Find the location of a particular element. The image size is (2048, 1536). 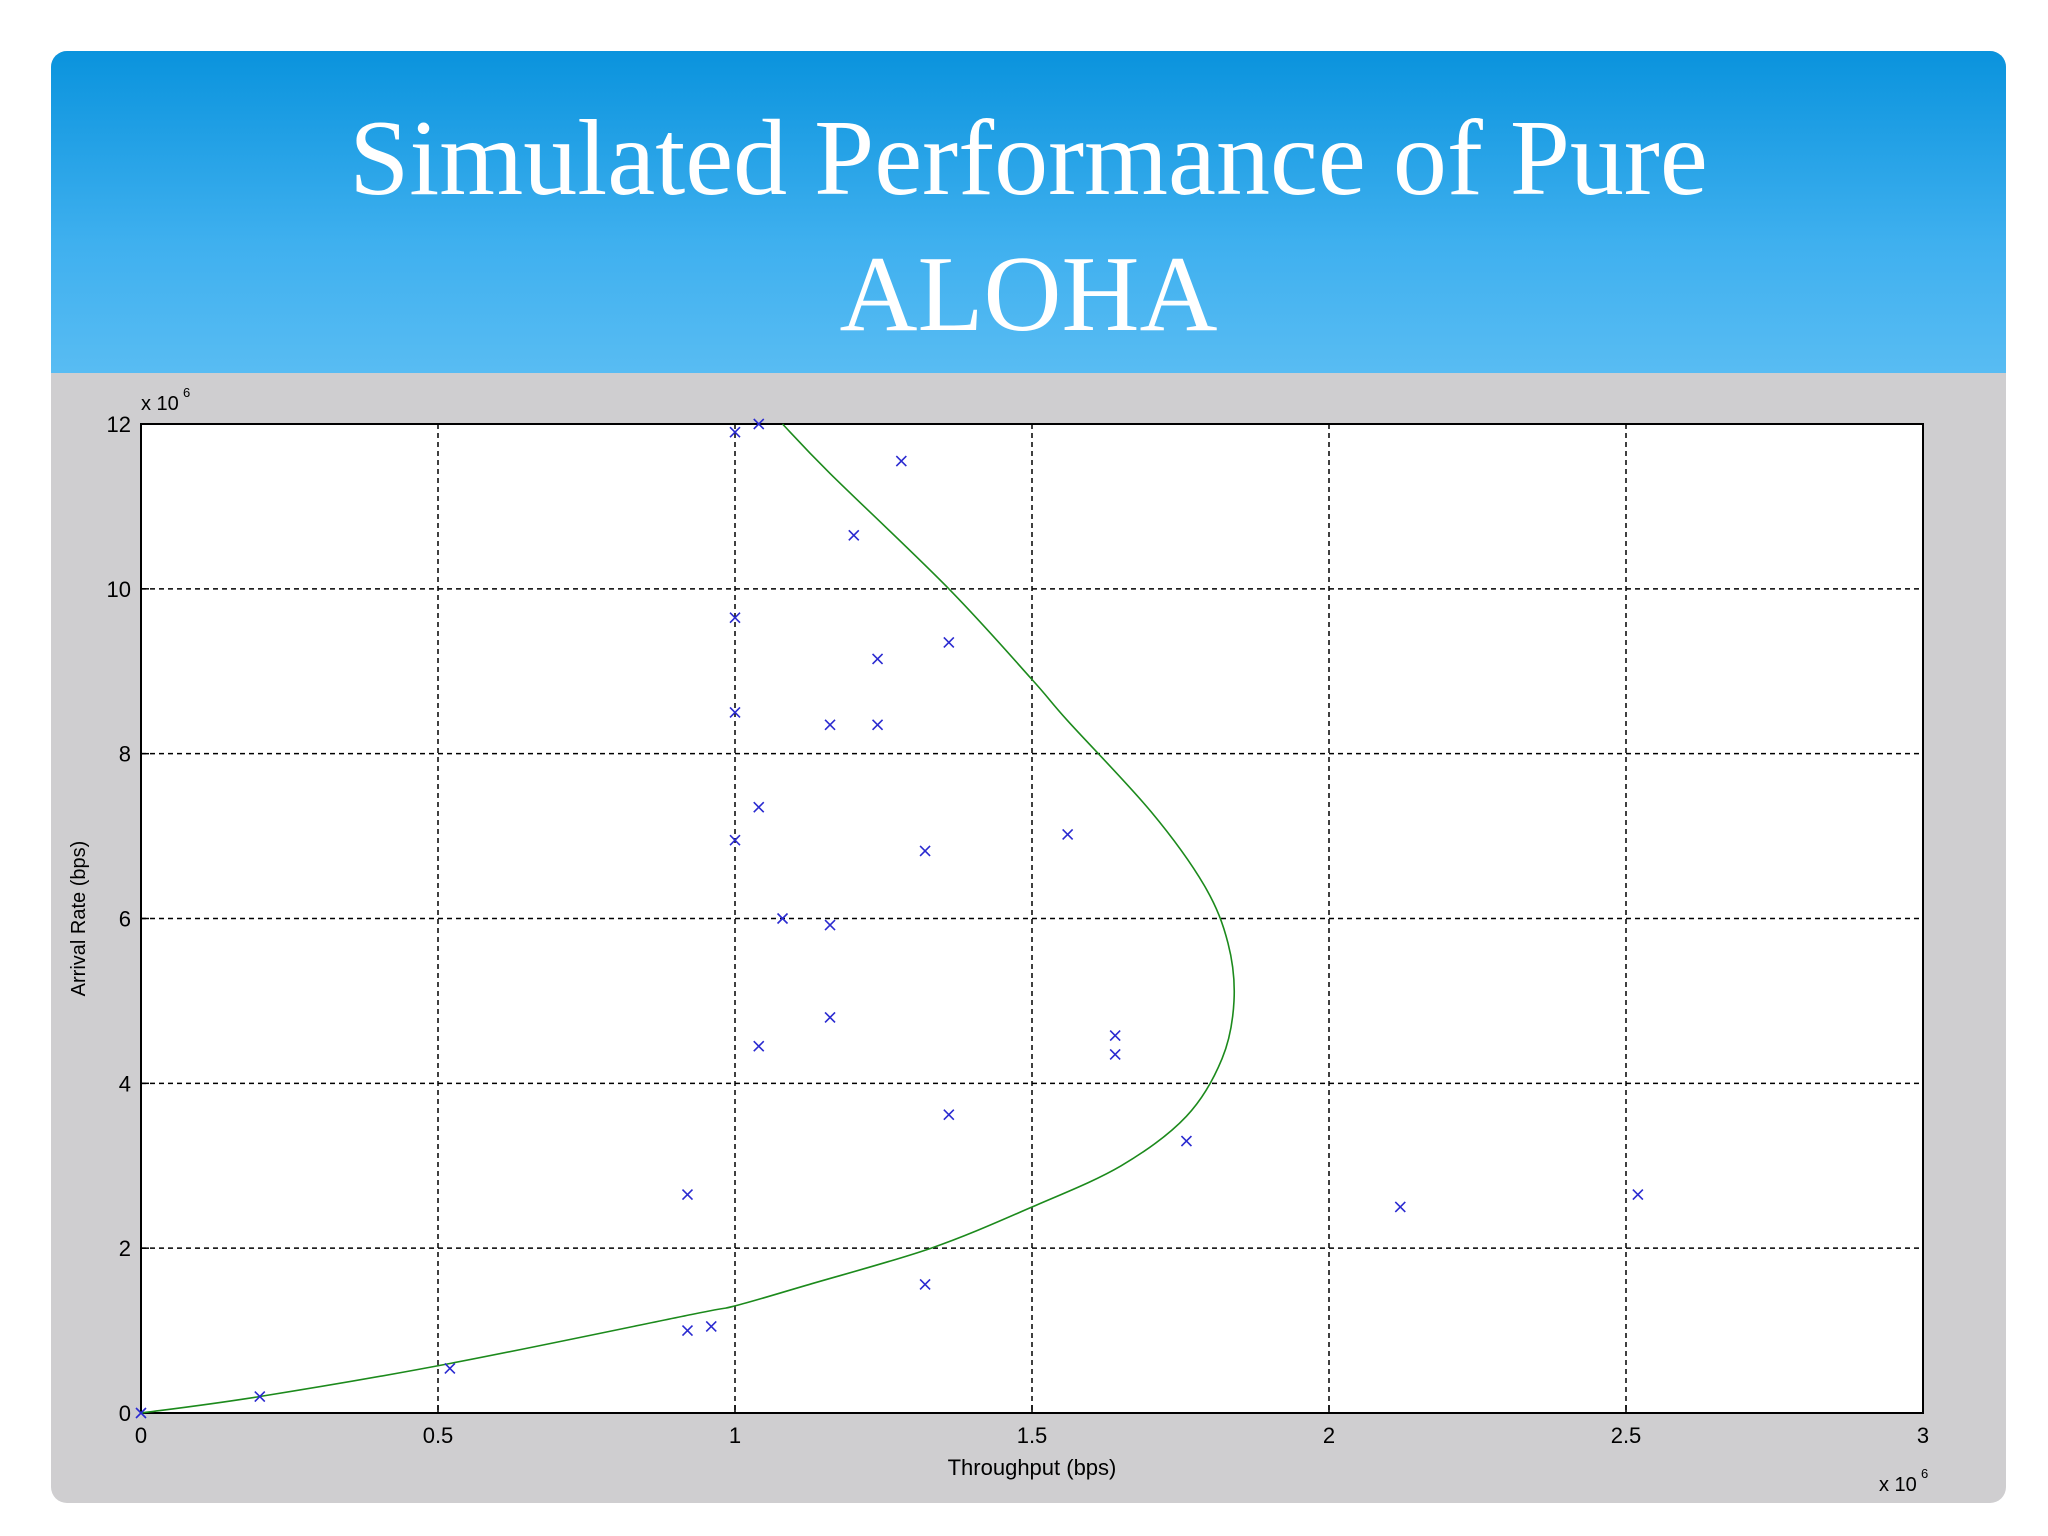

x-axis-label: Throughput (bps) is located at coordinates (1032, 1467).